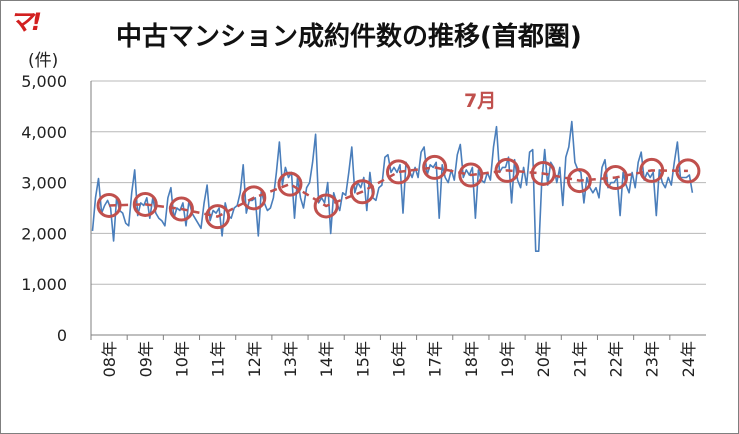 Image resolution: width=739 pixels, height=434 pixels. Describe the element at coordinates (362, 359) in the screenshot. I see `x-tick-label: 15年` at that location.